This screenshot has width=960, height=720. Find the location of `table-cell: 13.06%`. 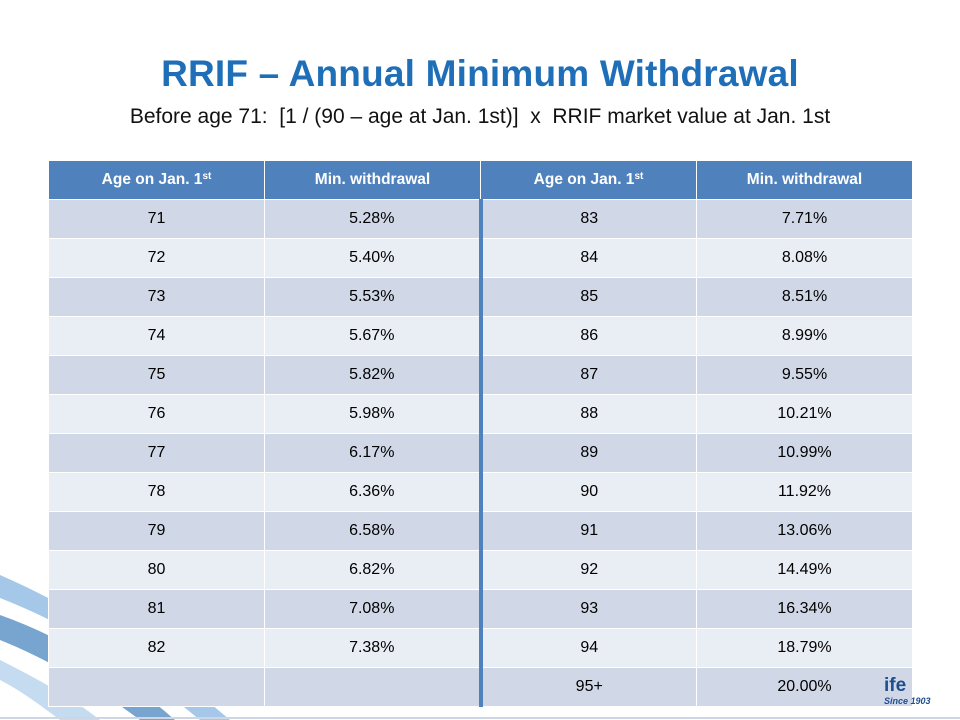

table-cell: 13.06% is located at coordinates (804, 531).